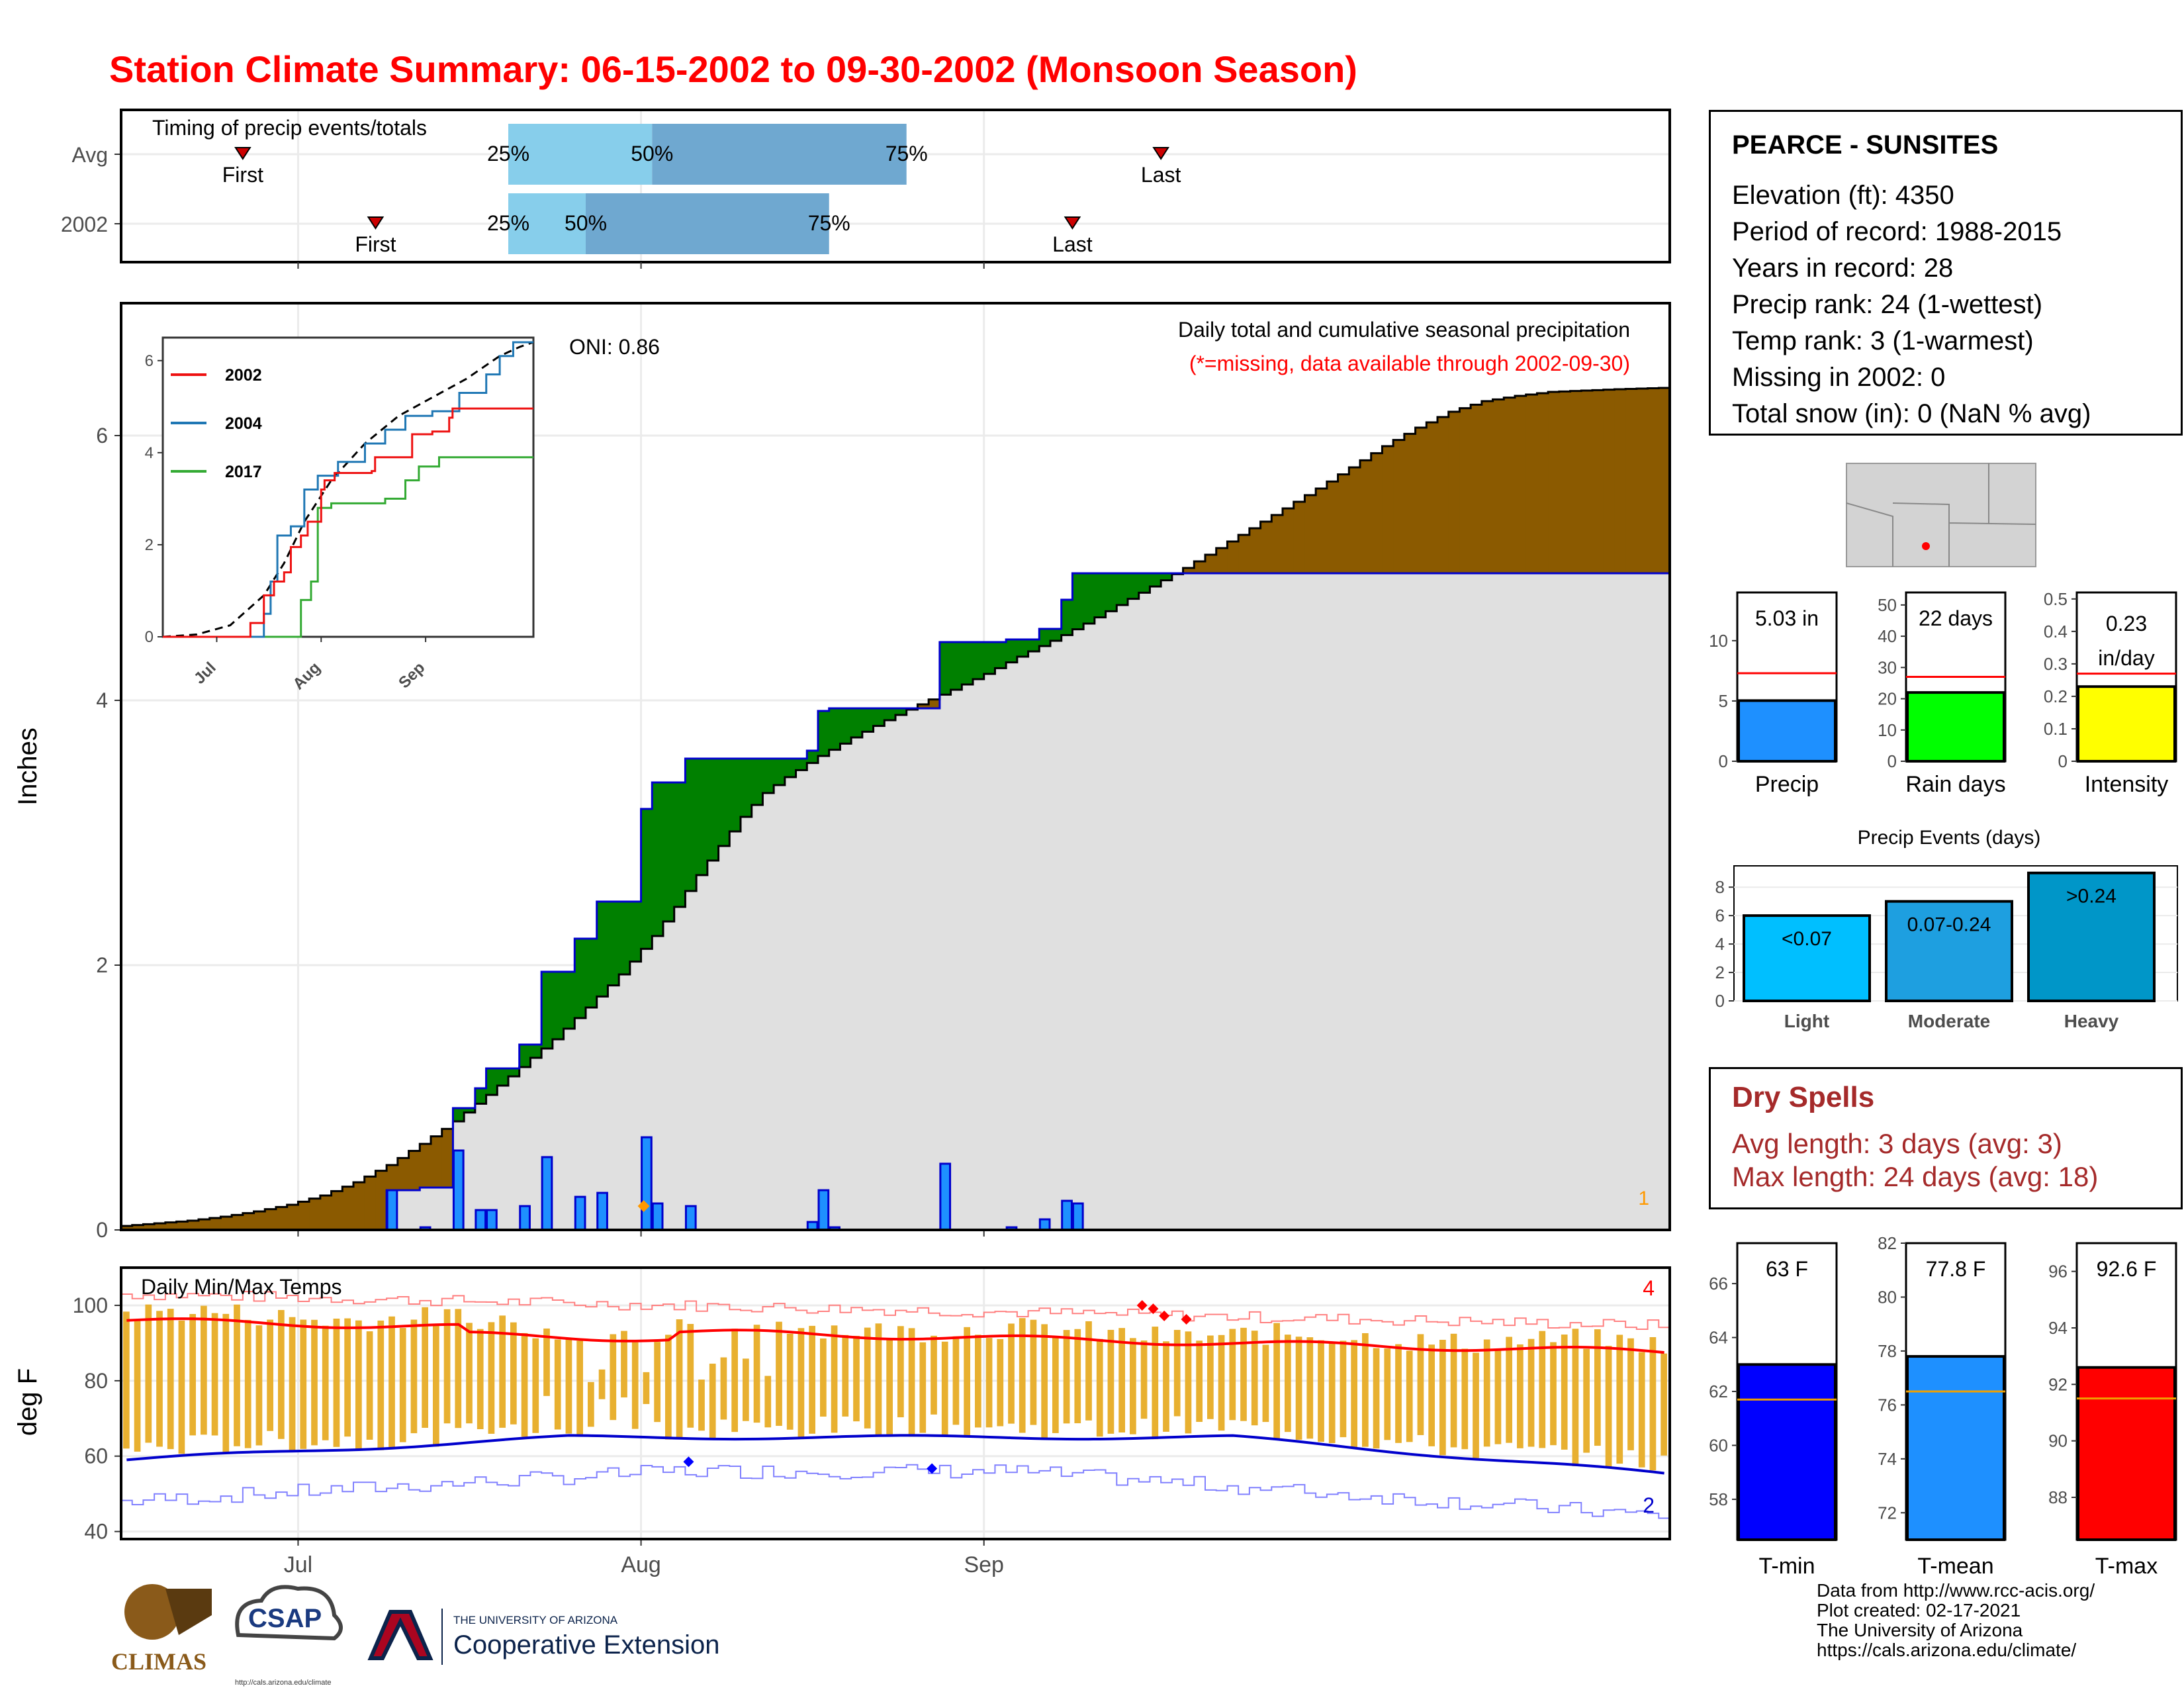 The height and width of the screenshot is (1688, 2184). I want to click on mini-y-tick-label: 94, so click(2058, 1328).